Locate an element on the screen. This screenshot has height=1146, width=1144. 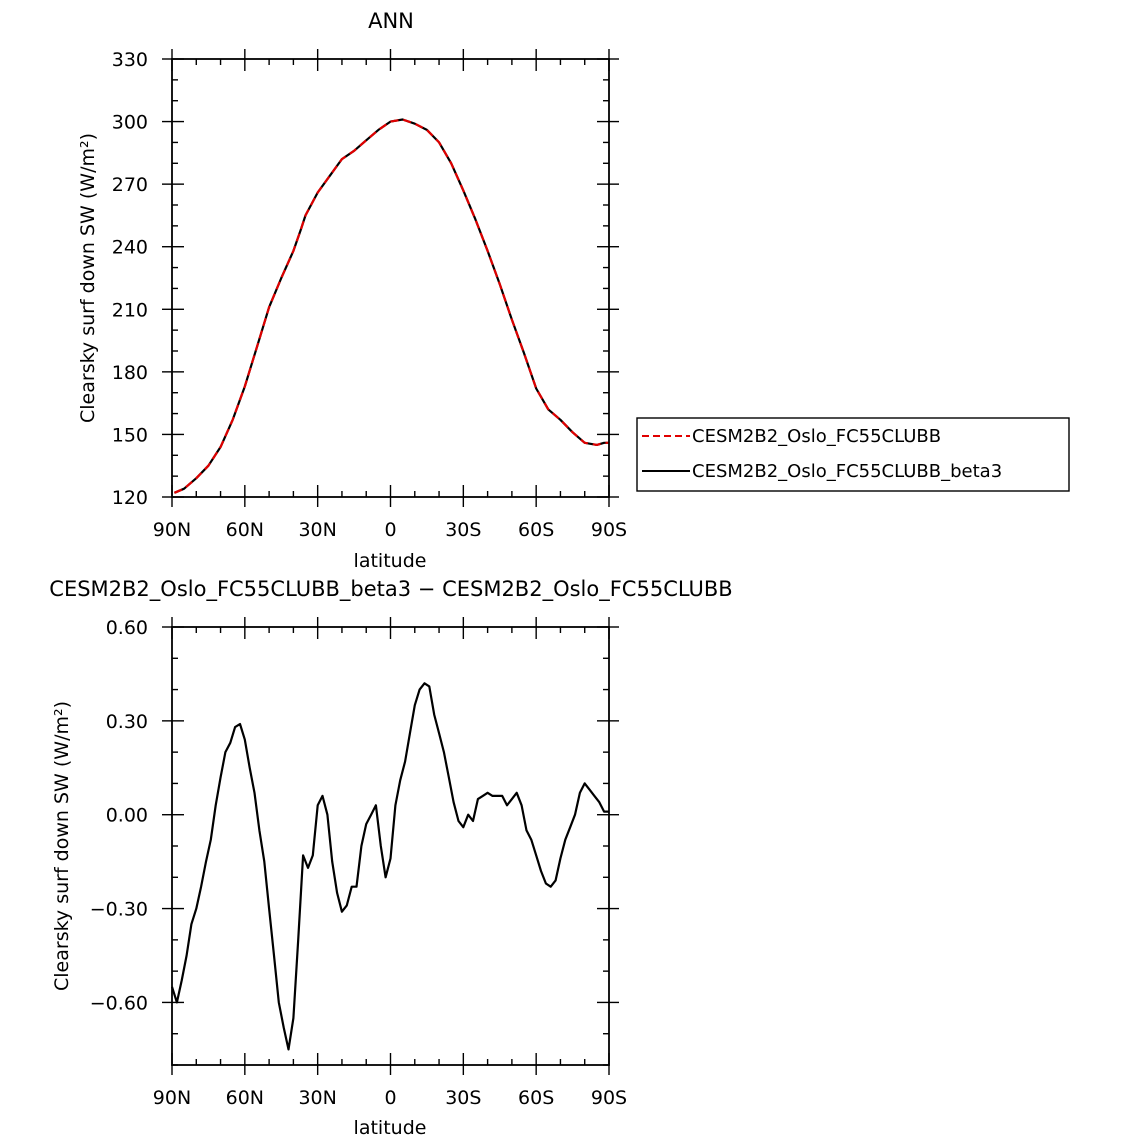
bottom-x-tick-label: 30N is located at coordinates (317, 1098).